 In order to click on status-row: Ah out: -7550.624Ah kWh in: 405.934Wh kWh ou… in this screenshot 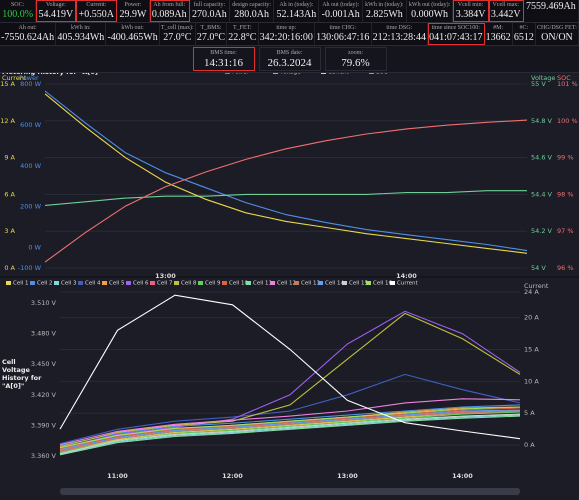, I will do `click(289, 34)`.